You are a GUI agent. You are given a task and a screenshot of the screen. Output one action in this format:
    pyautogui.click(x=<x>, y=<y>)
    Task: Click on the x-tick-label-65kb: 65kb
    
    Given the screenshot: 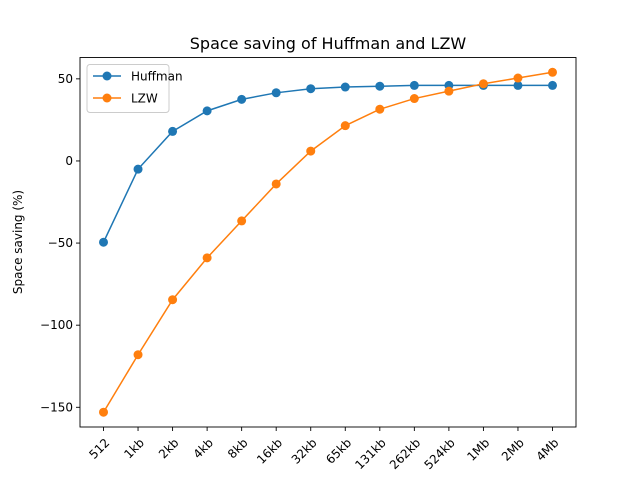 What is the action you would take?
    pyautogui.click(x=338, y=451)
    